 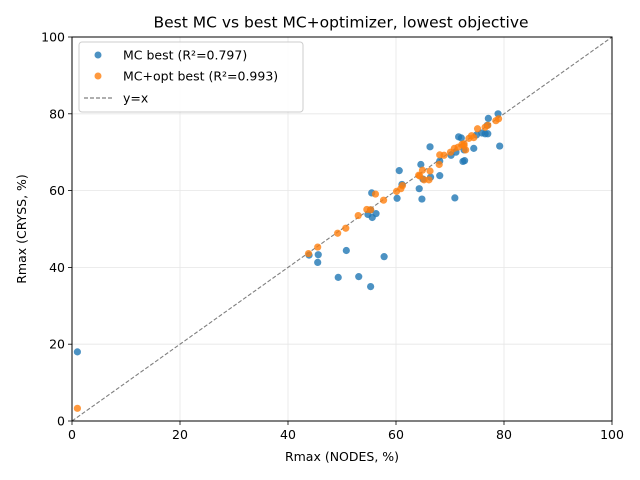 What do you see at coordinates (135, 98) in the screenshot?
I see `legend-label-reference: y=x` at bounding box center [135, 98].